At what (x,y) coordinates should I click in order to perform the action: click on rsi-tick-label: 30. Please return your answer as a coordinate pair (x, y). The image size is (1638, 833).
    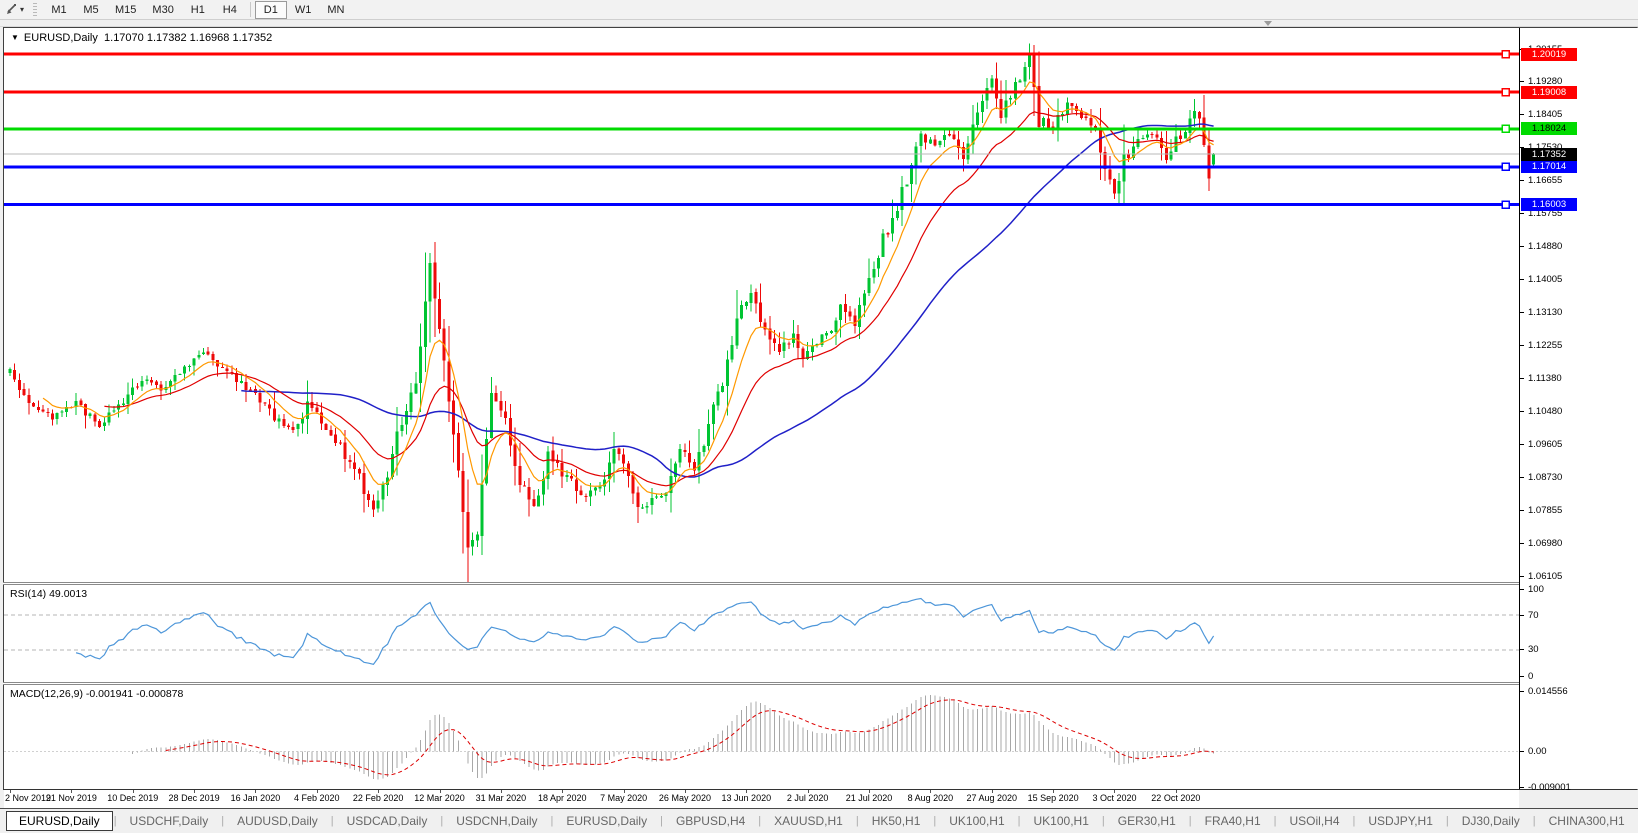
    Looking at the image, I should click on (1533, 650).